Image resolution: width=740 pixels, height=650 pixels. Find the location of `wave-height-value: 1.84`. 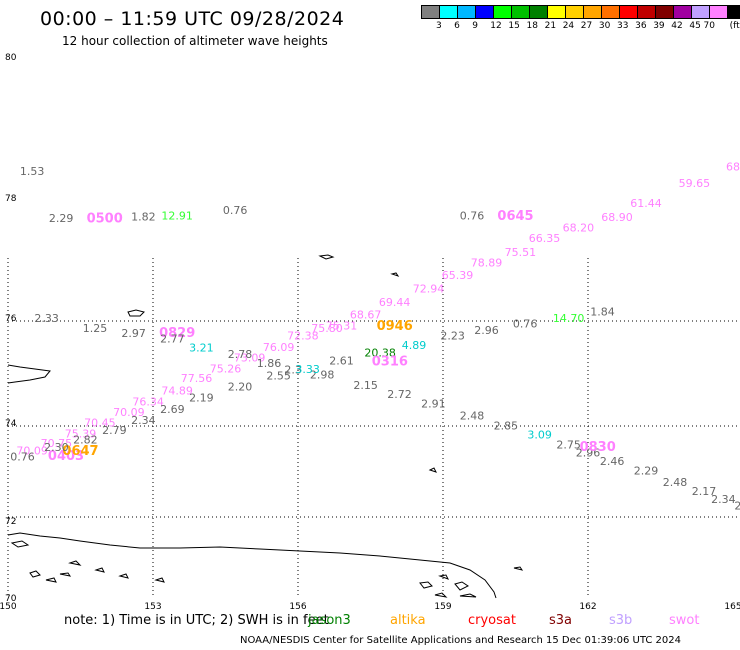

wave-height-value: 1.84 is located at coordinates (602, 312).